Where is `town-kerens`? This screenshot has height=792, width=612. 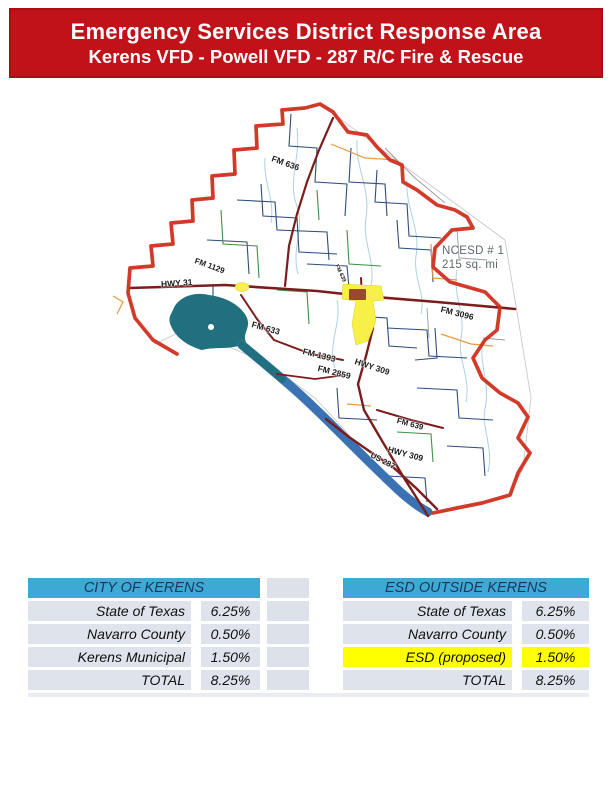 town-kerens is located at coordinates (363, 314).